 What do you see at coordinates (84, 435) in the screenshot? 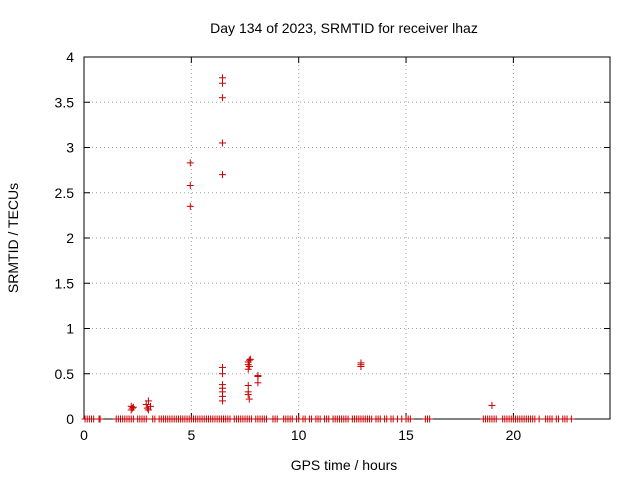
I see `x-tick-label: 0` at bounding box center [84, 435].